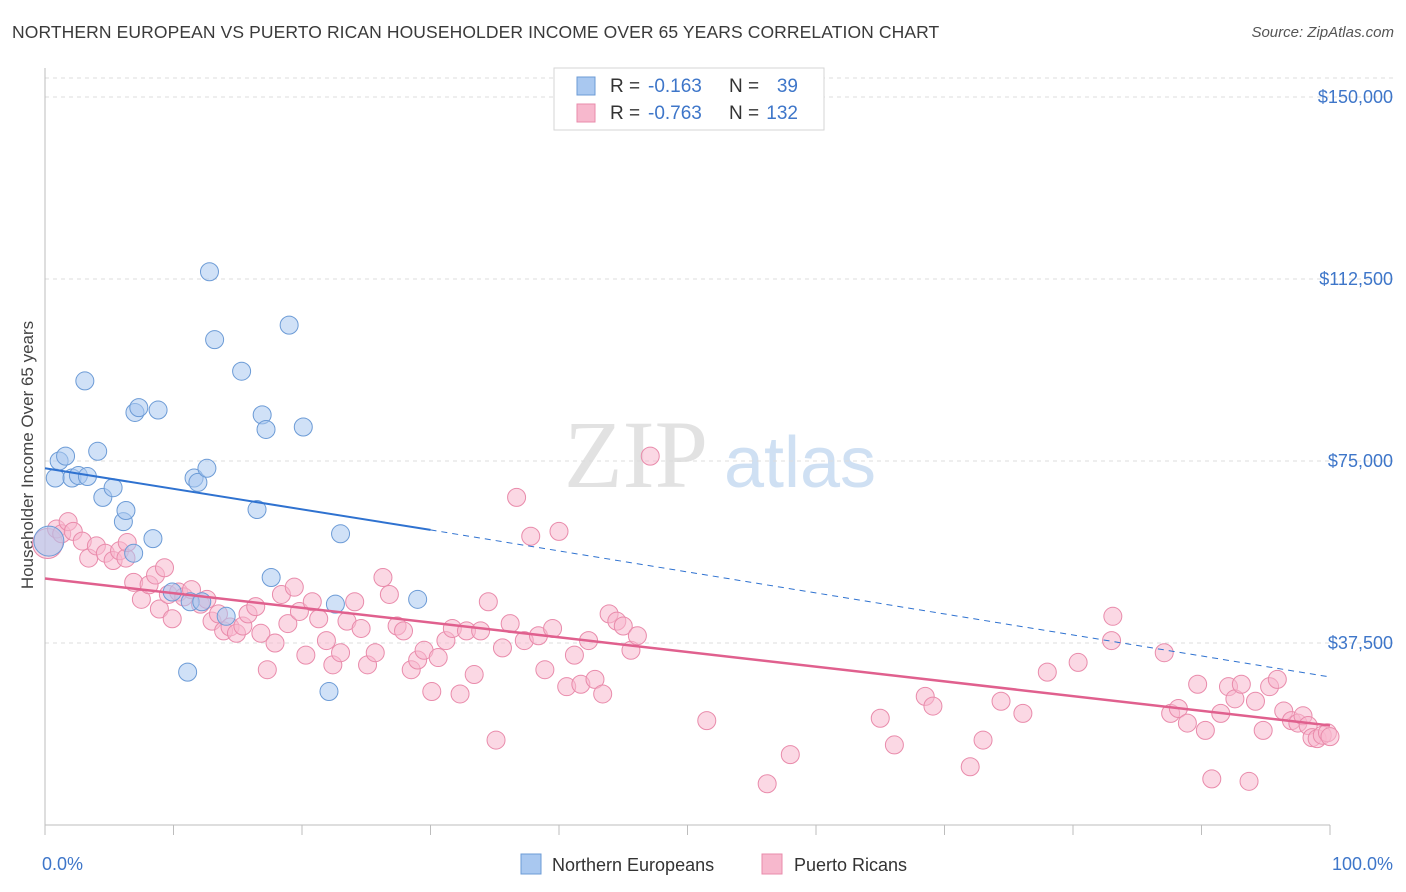 Image resolution: width=1406 pixels, height=892 pixels. What do you see at coordinates (782, 113) in the screenshot?
I see `legend-n-value-pink: 132` at bounding box center [782, 113].